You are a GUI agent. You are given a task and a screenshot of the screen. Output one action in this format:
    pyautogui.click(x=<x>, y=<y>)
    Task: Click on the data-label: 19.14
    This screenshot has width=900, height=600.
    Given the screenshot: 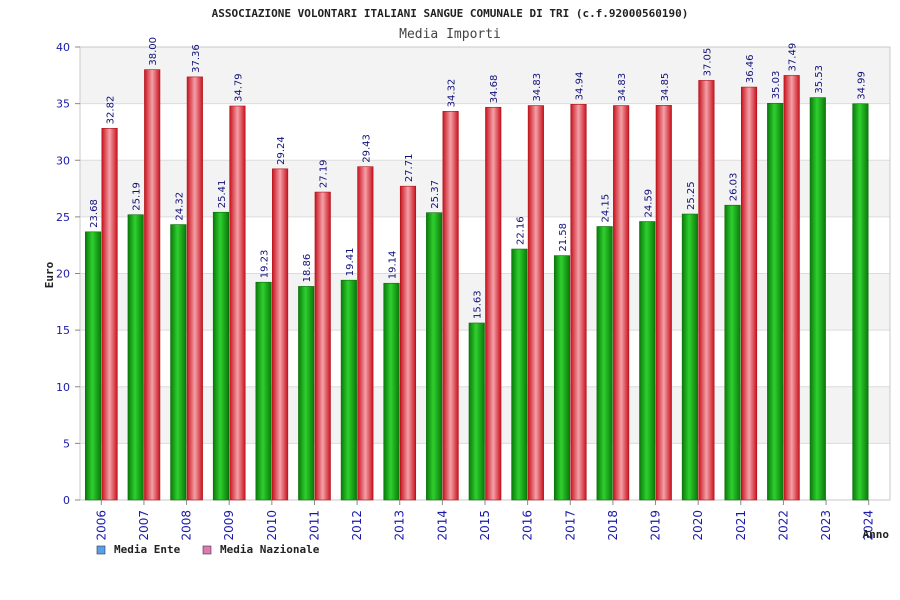 What is the action you would take?
    pyautogui.click(x=392, y=265)
    